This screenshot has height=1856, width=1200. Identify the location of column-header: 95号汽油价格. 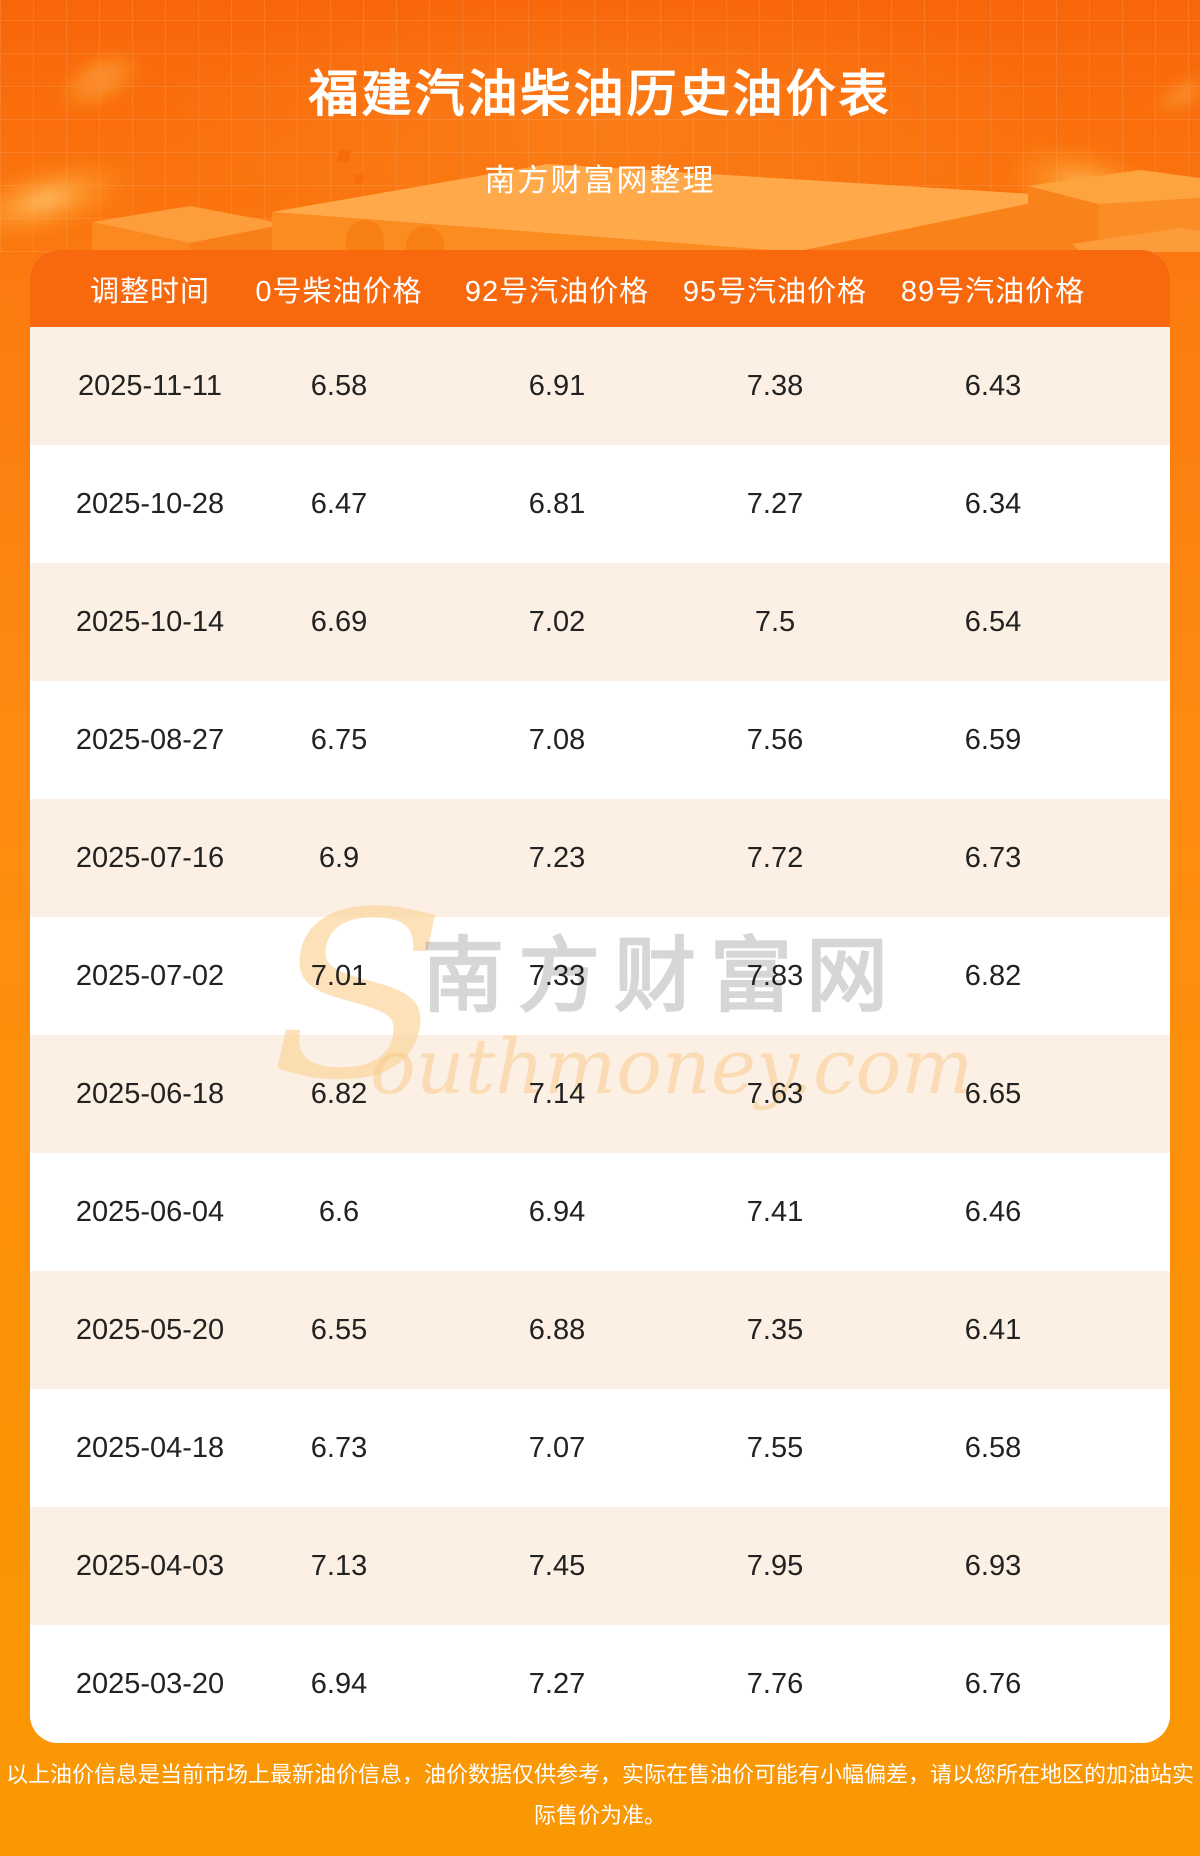
(775, 291).